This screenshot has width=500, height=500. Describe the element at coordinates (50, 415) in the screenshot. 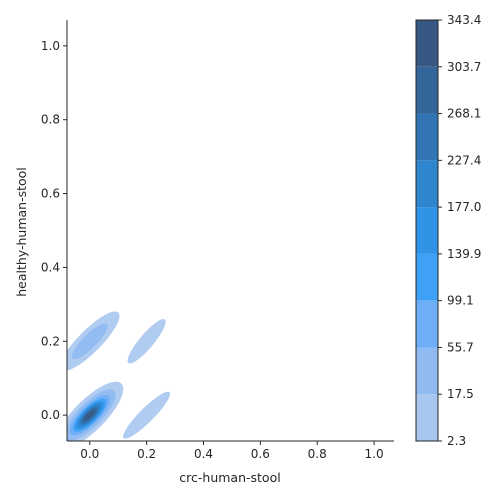

I see `y-tick-label: 0.0` at that location.